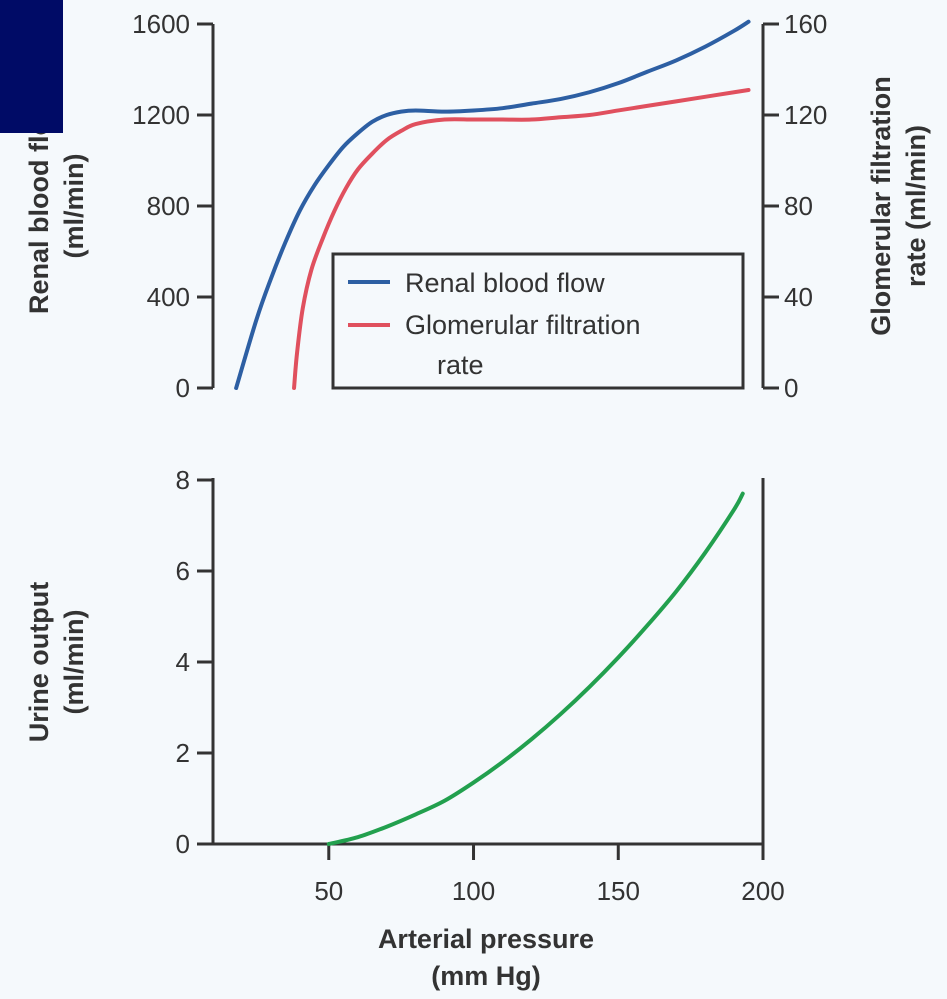 This screenshot has height=999, width=947. Describe the element at coordinates (194, 662) in the screenshot. I see `bottom-y-ticks: 0 2 4 6 8` at that location.